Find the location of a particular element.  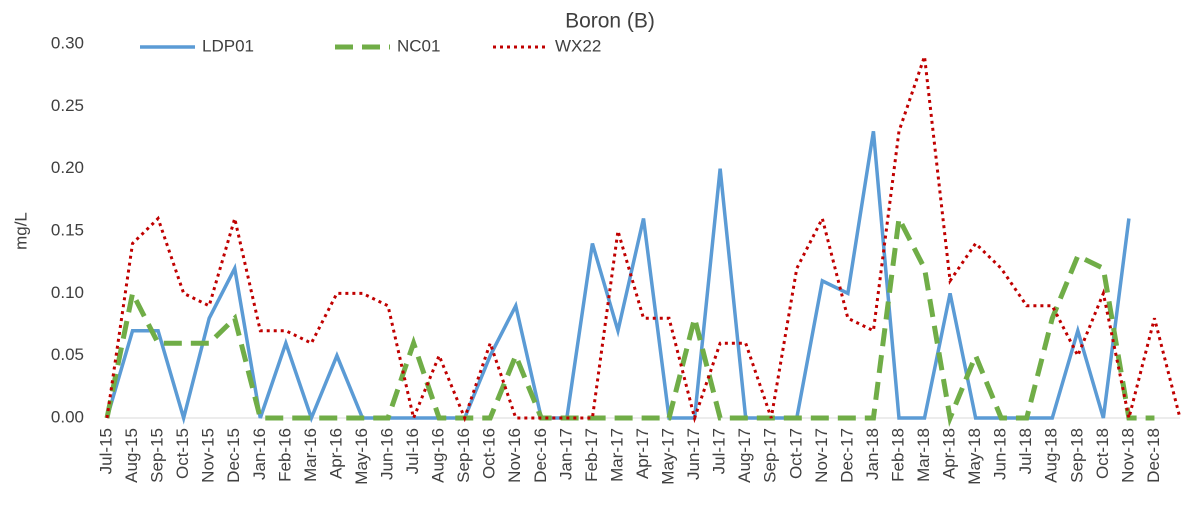

y-tick-label: 0.15 is located at coordinates (67, 229).